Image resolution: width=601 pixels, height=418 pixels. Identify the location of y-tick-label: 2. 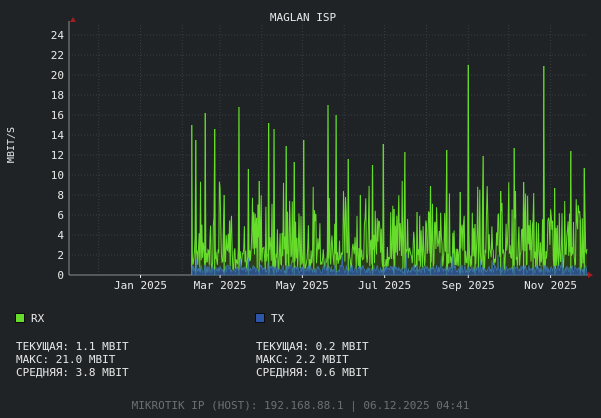
(60, 255).